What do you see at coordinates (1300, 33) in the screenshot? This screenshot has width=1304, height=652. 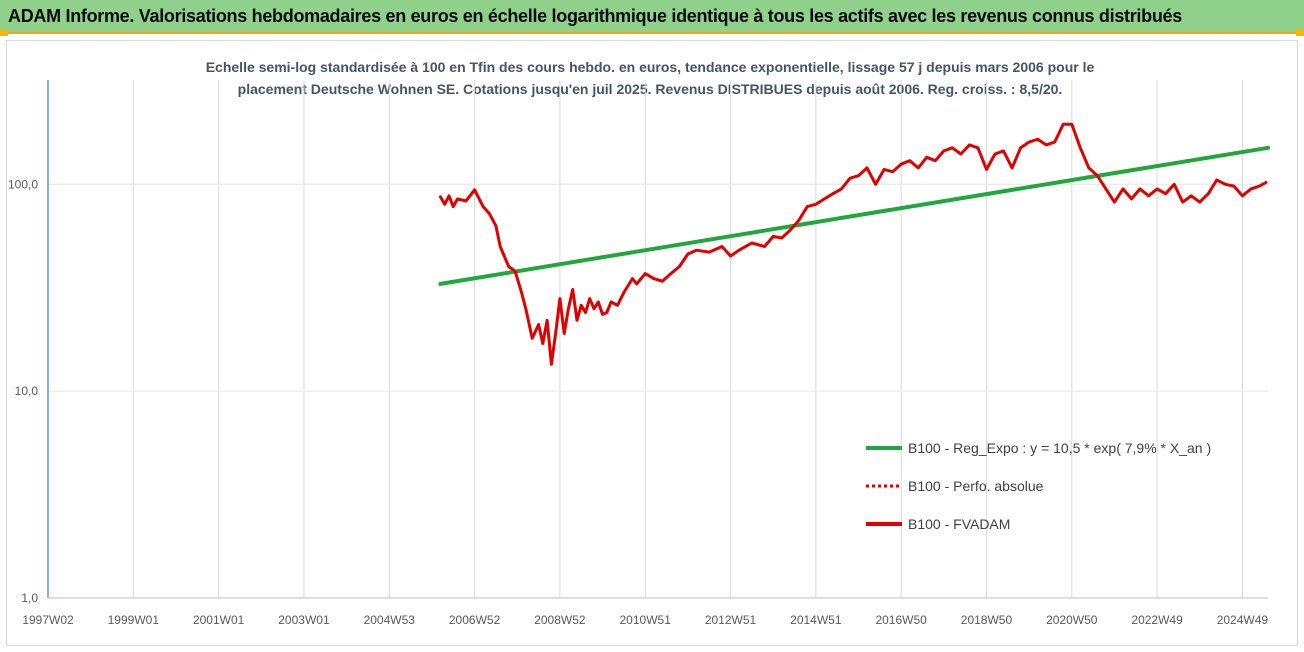 I see `corner-accent-right` at bounding box center [1300, 33].